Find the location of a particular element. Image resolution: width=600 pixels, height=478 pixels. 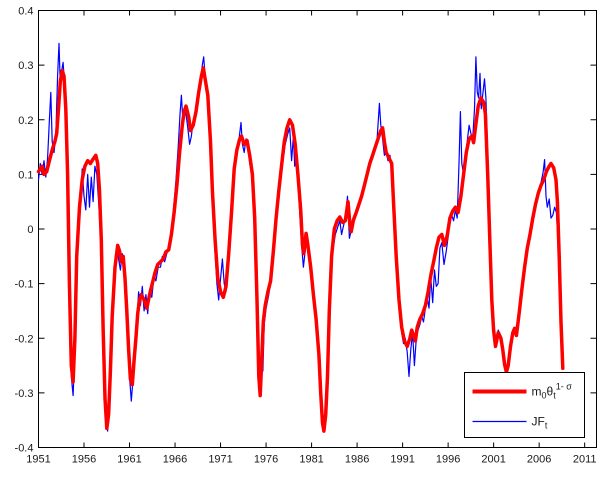

legend-box is located at coordinates (524, 405).